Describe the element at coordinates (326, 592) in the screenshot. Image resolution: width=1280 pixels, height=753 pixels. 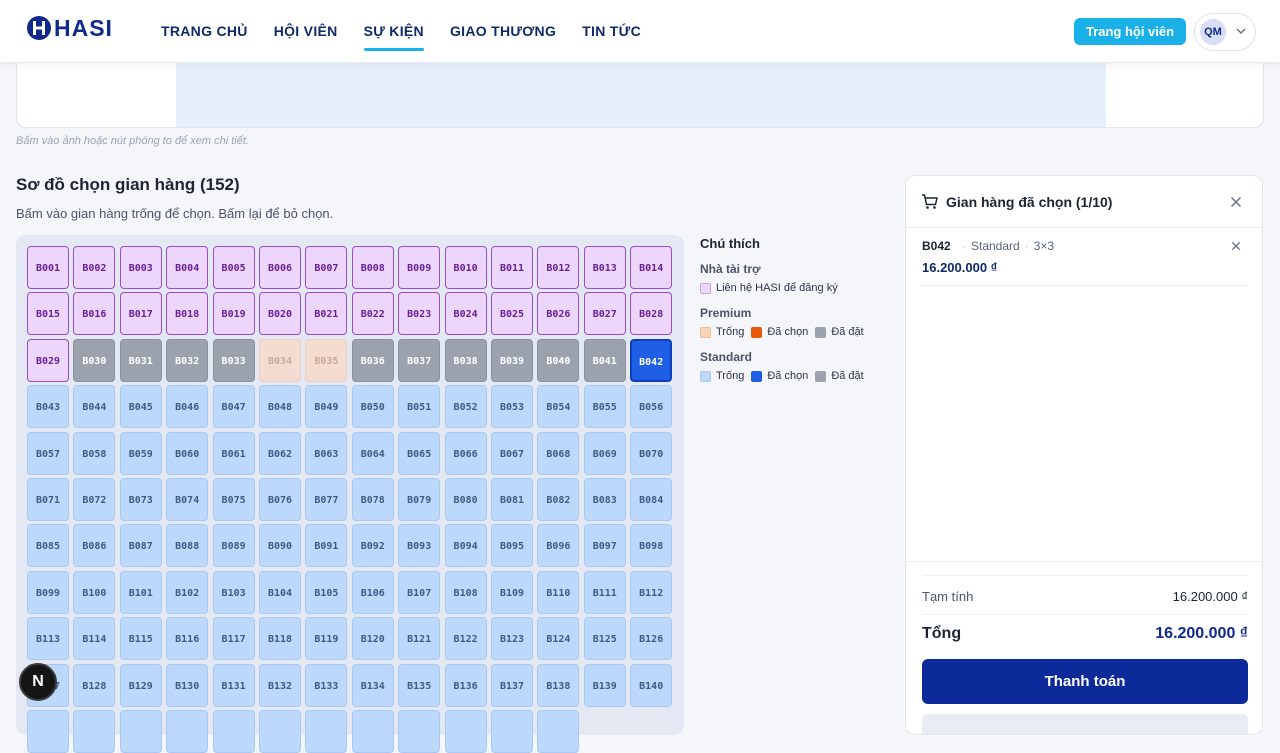
I see `booth-b105: B105` at that location.